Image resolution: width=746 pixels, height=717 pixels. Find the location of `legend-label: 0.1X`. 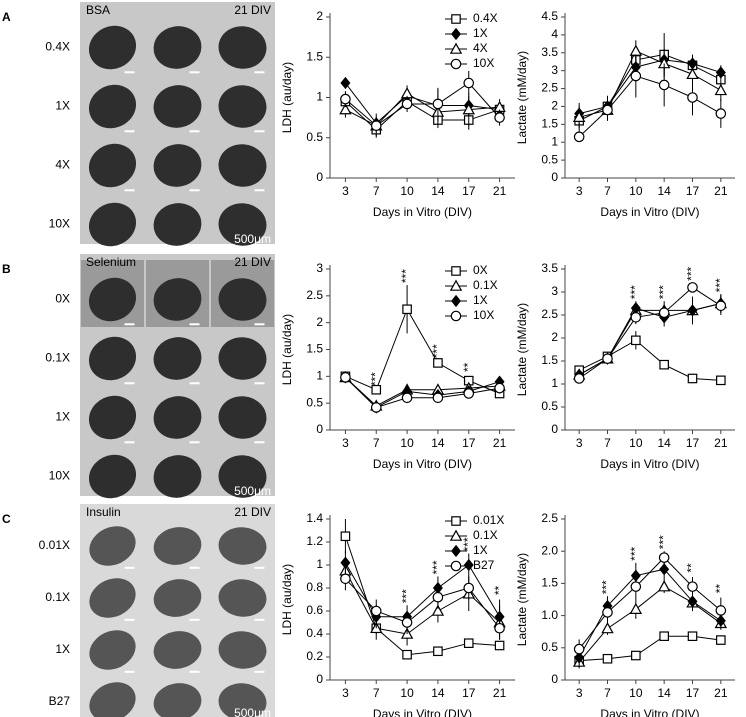

legend-label: 0.1X is located at coordinates (485, 285).